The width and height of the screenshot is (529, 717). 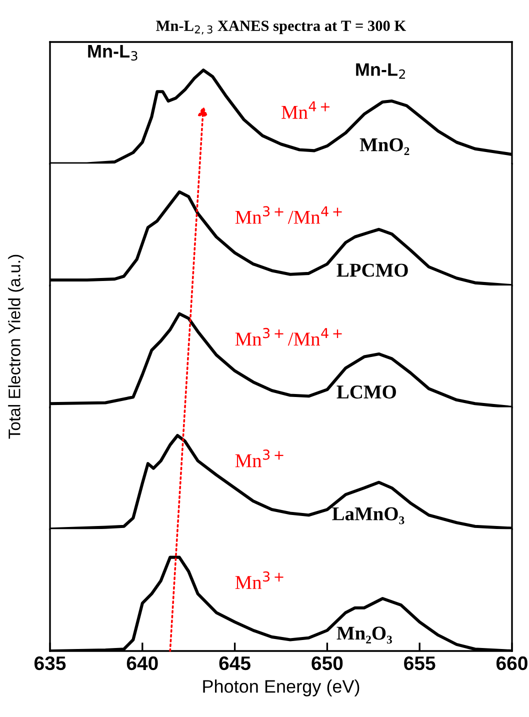 I want to click on series-label: LaMnO₃, so click(x=368, y=515).